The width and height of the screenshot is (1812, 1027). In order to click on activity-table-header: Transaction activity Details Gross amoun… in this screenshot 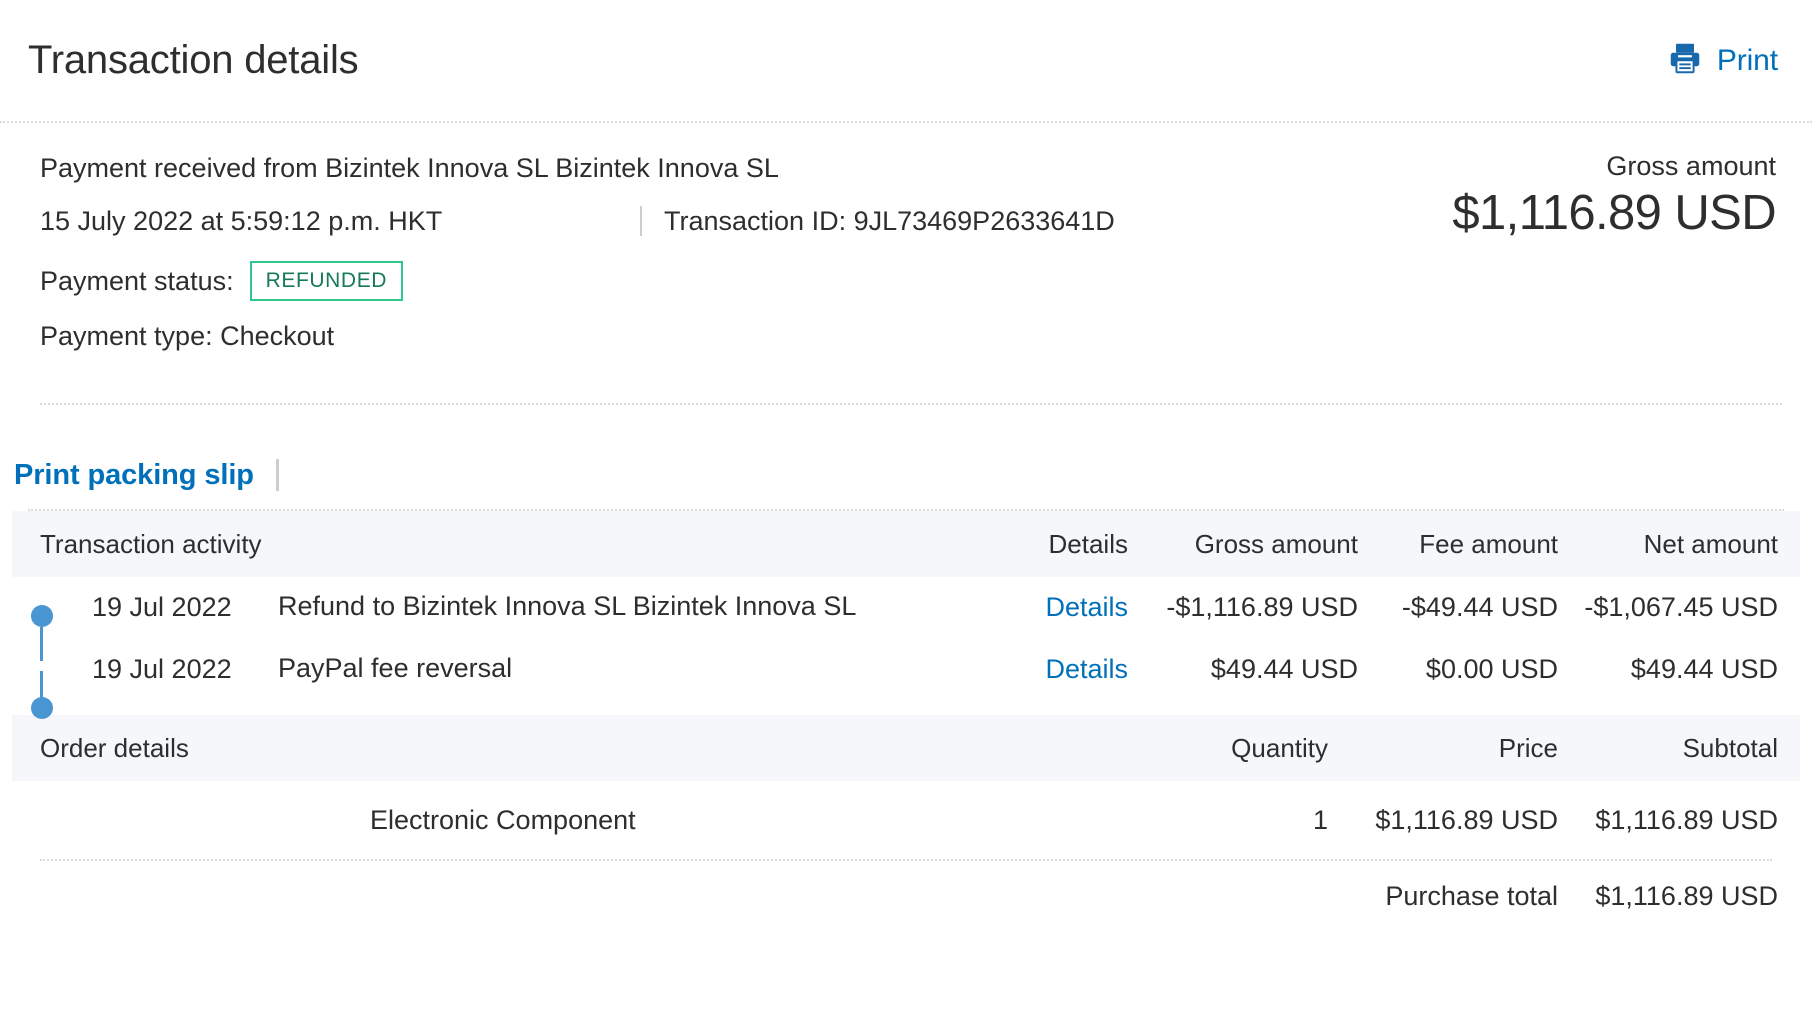, I will do `click(906, 544)`.